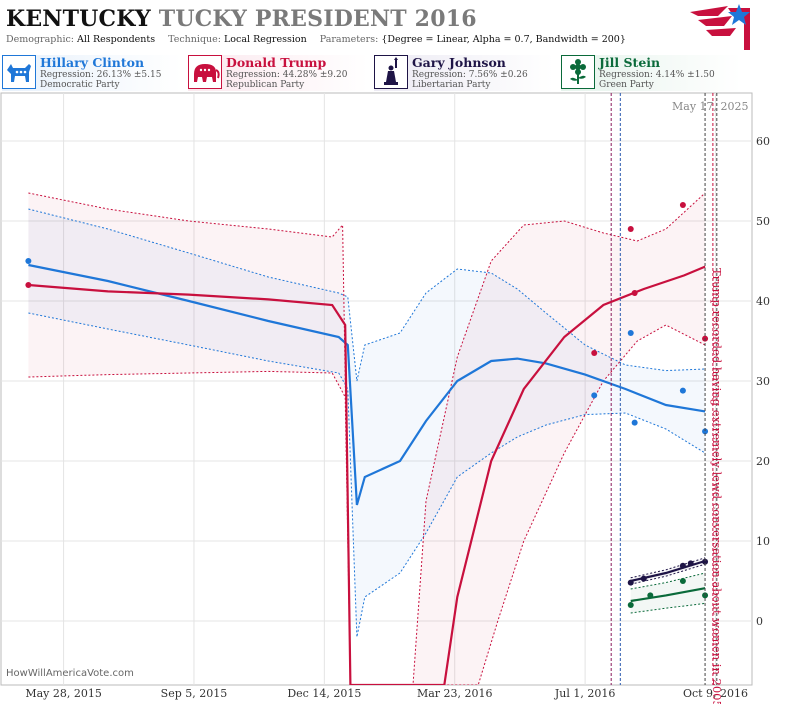  What do you see at coordinates (194, 39) in the screenshot?
I see `technique-label: Technique:` at bounding box center [194, 39].